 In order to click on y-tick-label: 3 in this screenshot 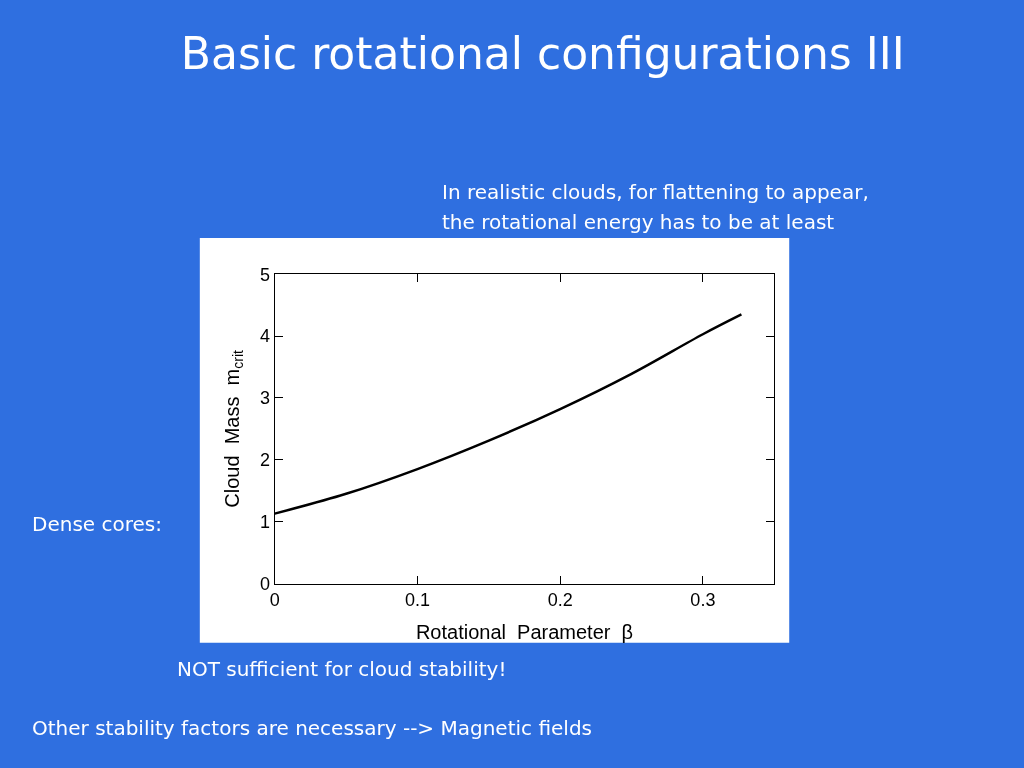, I will do `click(265, 398)`.